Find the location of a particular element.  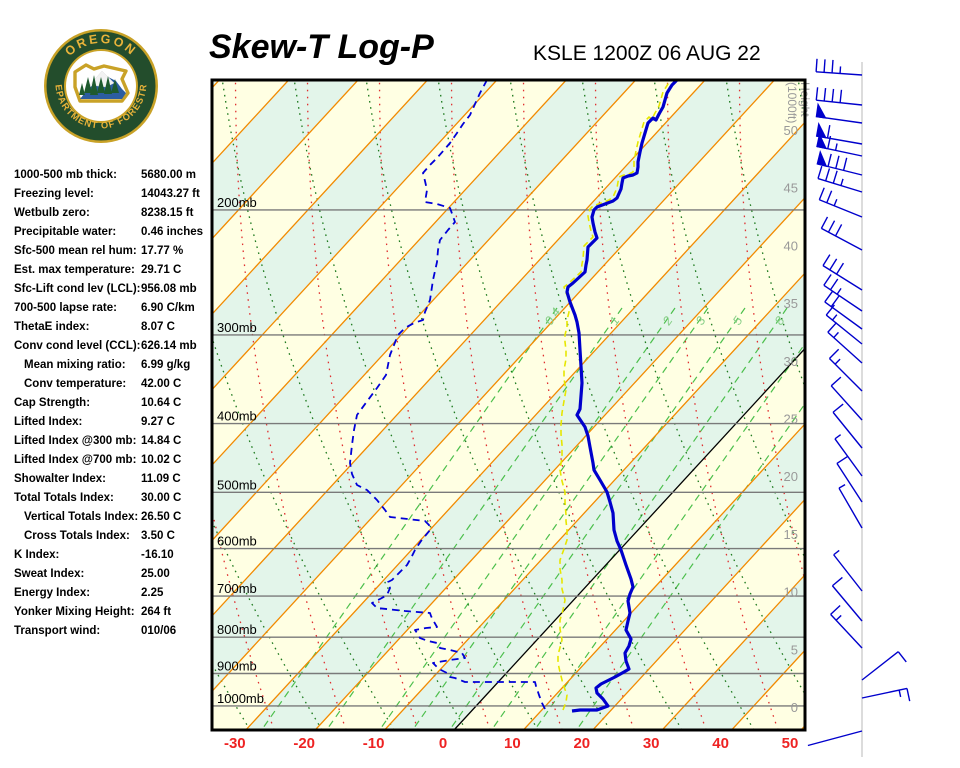

stat-value: 010/06 is located at coordinates (159, 631).